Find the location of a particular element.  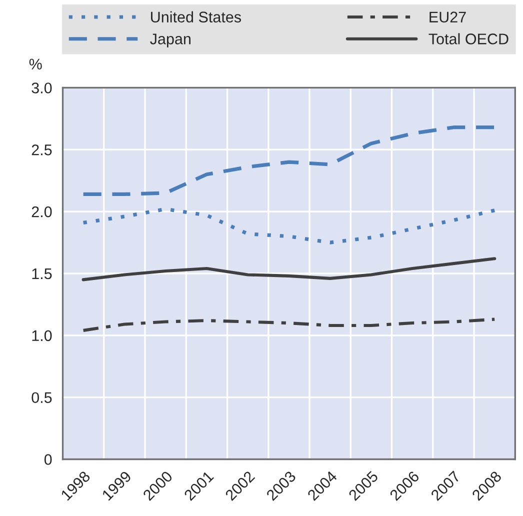

y-tick-label: 3.0 is located at coordinates (42, 88).